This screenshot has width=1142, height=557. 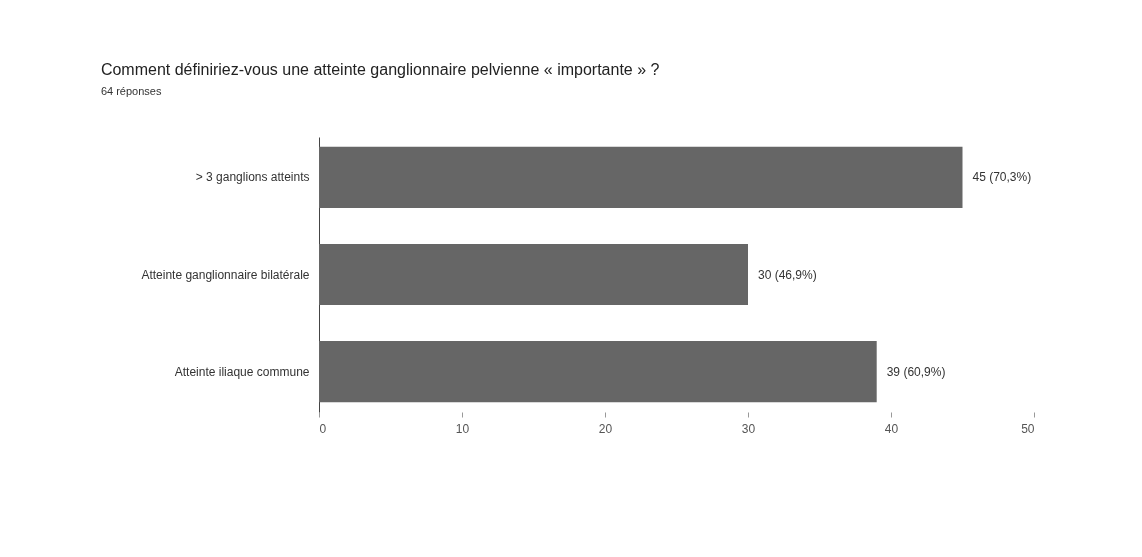 I want to click on x-tick-label: 10, so click(x=462, y=428).